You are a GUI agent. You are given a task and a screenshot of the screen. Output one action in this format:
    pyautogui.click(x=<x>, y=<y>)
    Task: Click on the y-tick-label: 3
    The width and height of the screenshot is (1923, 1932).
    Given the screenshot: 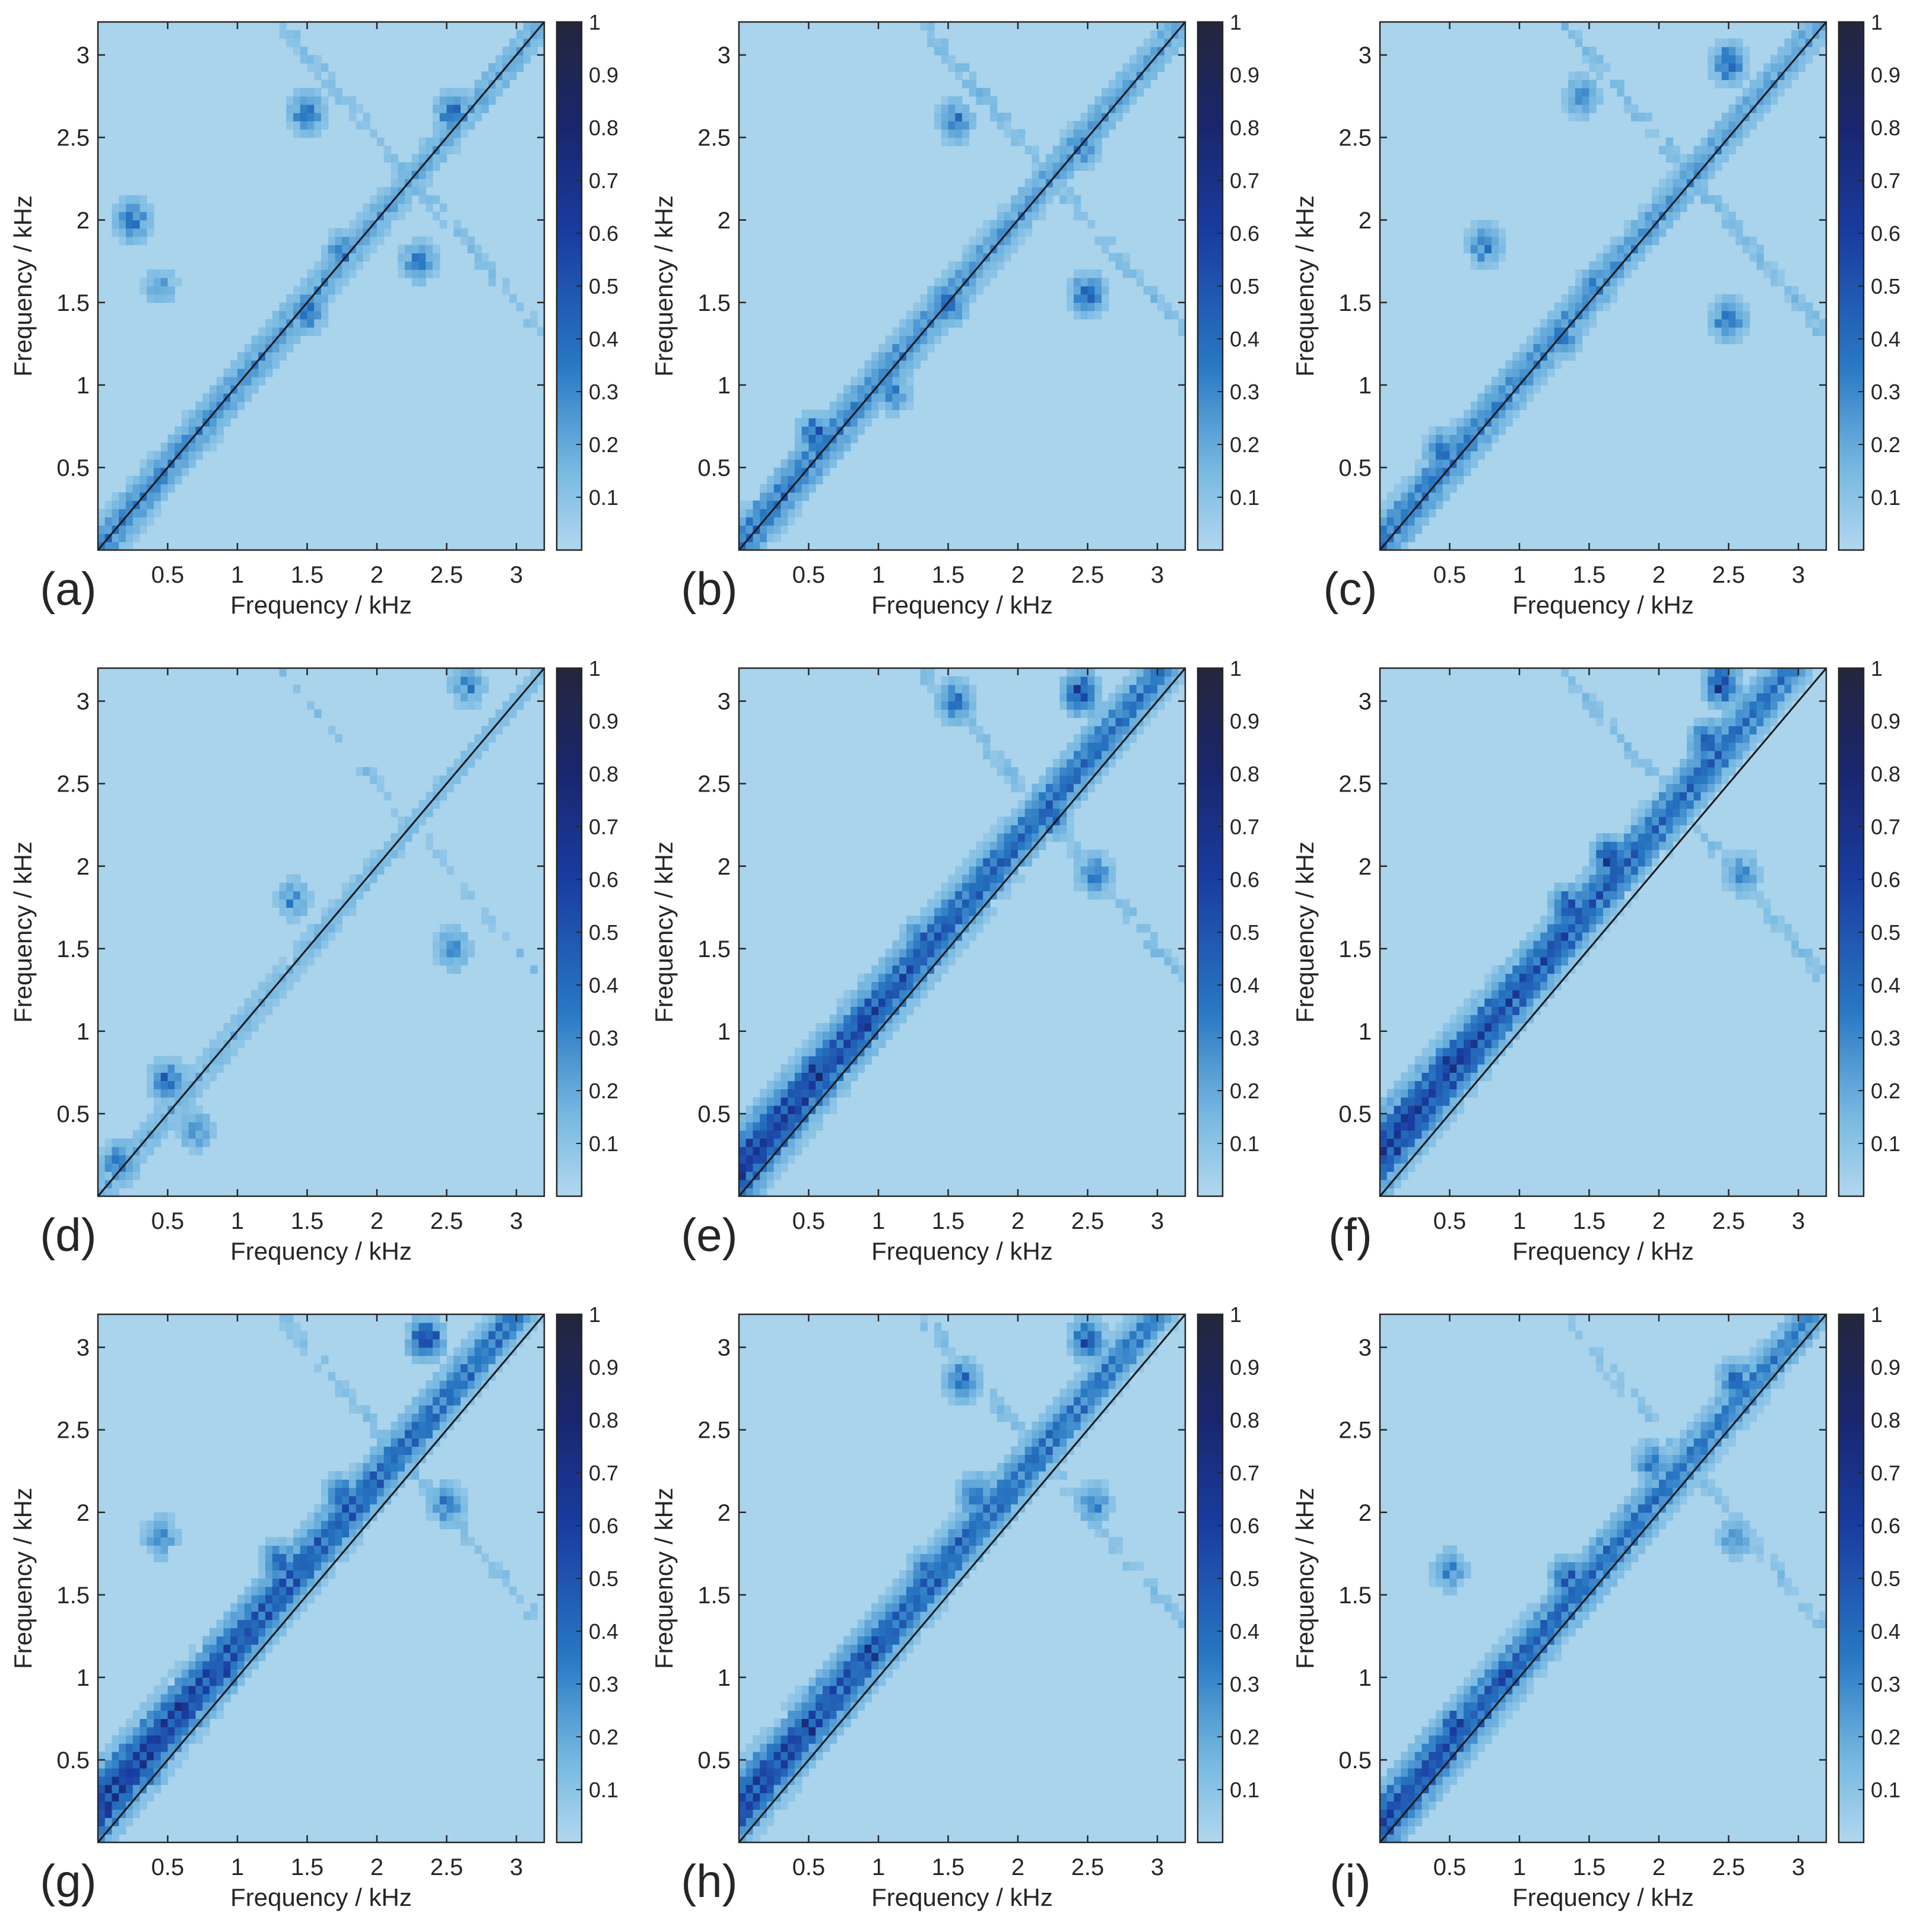 What is the action you would take?
    pyautogui.click(x=83, y=56)
    